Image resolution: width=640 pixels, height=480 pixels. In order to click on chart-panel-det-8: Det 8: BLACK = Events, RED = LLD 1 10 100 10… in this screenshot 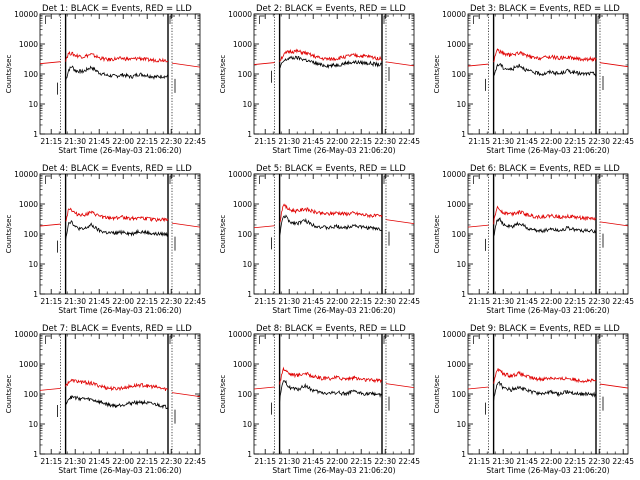, I will do `click(319, 399)`.